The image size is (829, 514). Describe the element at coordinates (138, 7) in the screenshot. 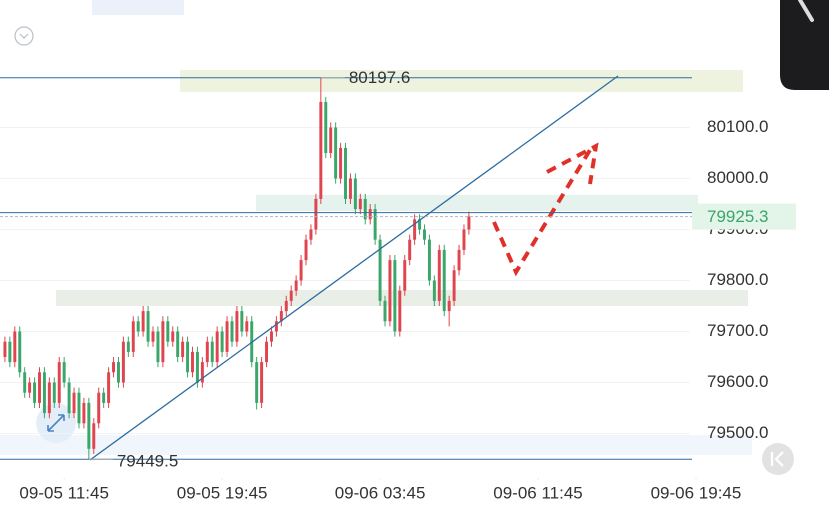

I see `top-tab` at that location.